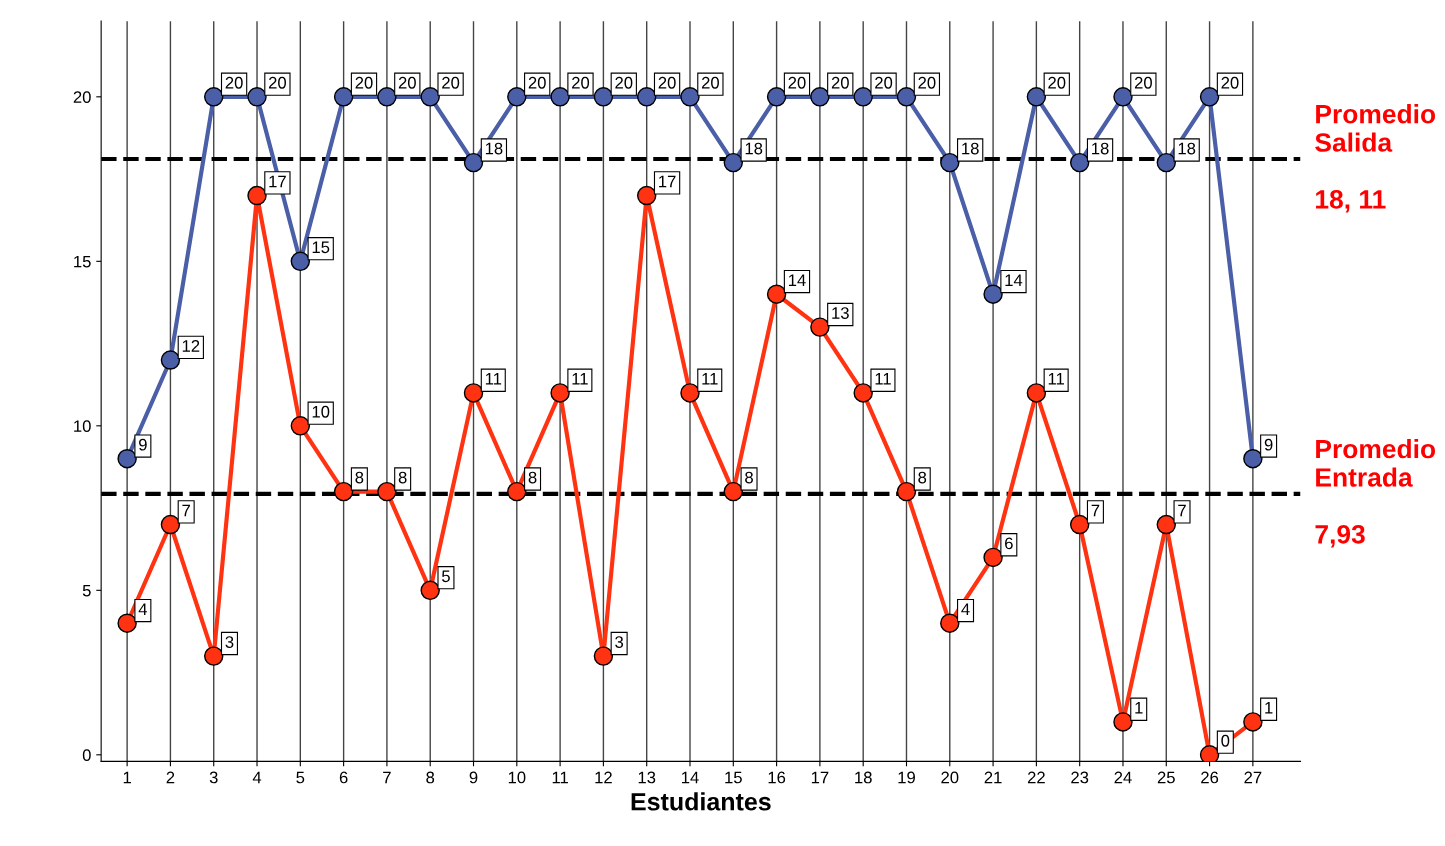  I want to click on y-tick-label: 5, so click(86, 590).